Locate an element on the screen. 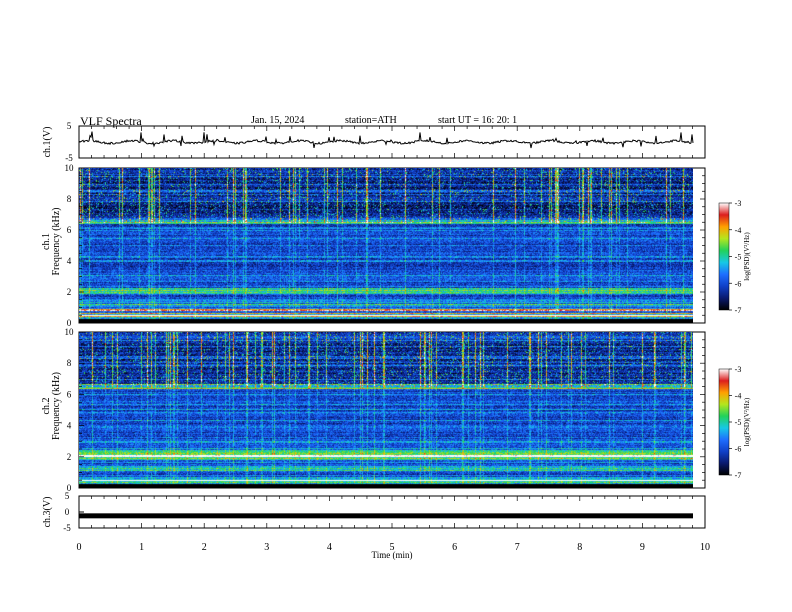 This screenshot has height=612, width=792. time-tick-label: 9 is located at coordinates (642, 547).